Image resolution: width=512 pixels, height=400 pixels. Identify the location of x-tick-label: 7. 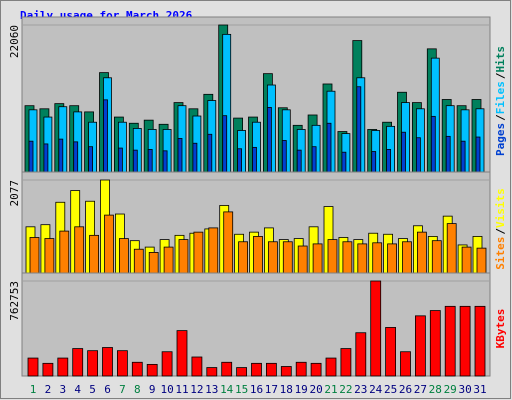
(122, 389).